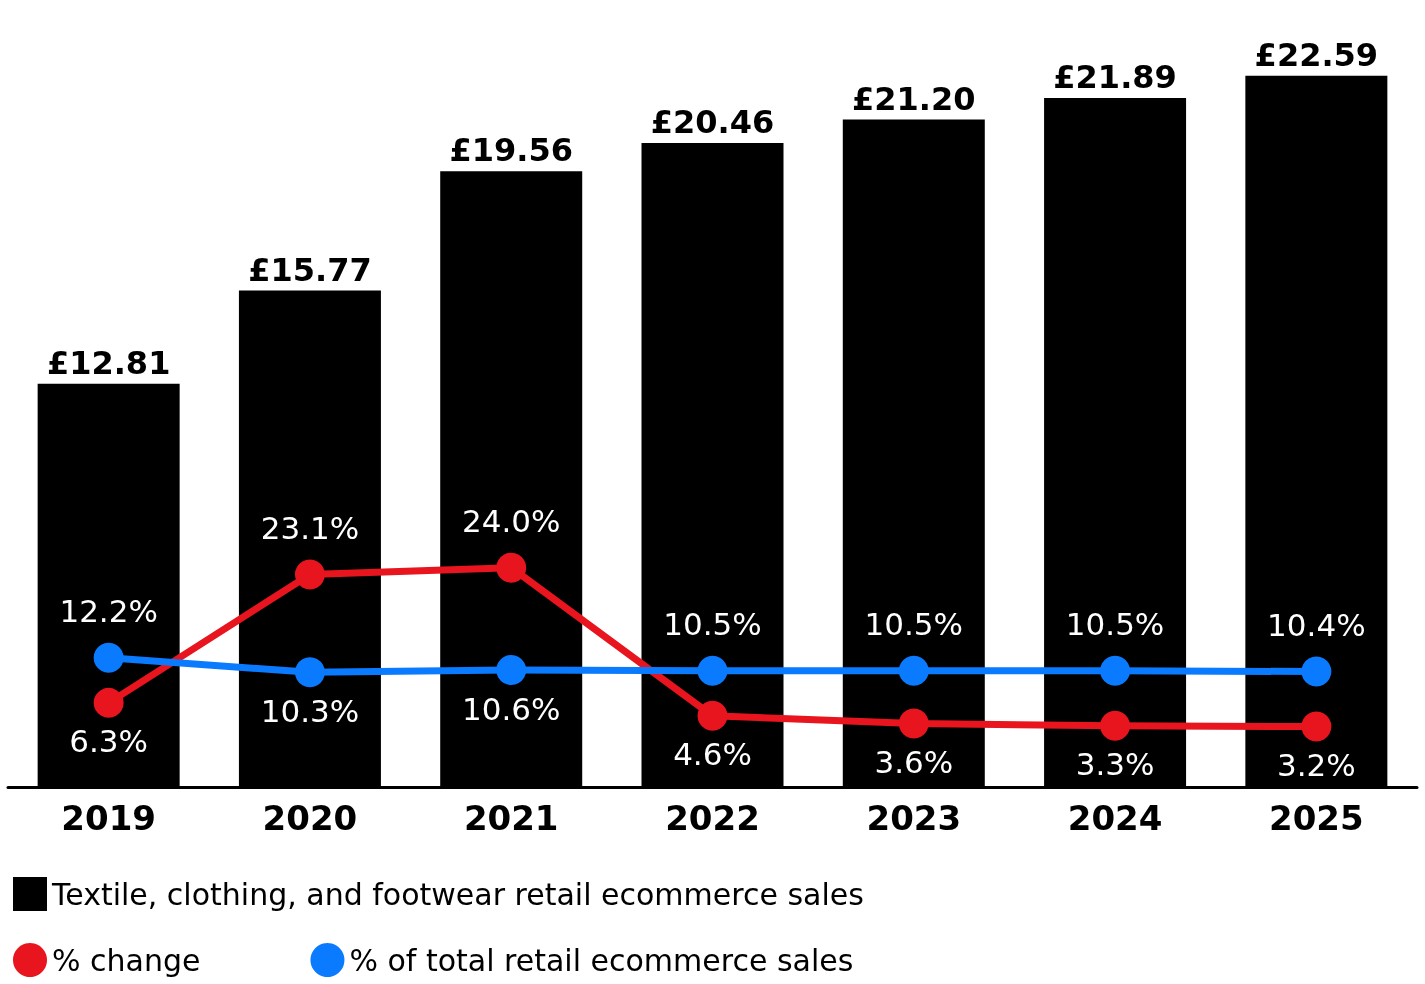 This screenshot has width=1425, height=984. Describe the element at coordinates (1115, 818) in the screenshot. I see `x-tick-label: 2024` at that location.